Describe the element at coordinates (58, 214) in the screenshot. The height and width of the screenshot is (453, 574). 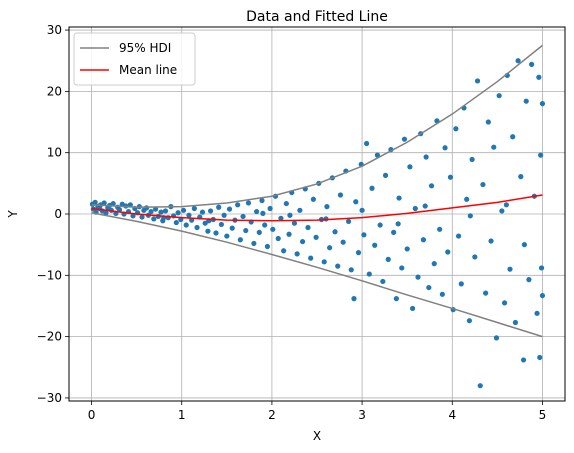
I see `y-tick-label: 0` at that location.